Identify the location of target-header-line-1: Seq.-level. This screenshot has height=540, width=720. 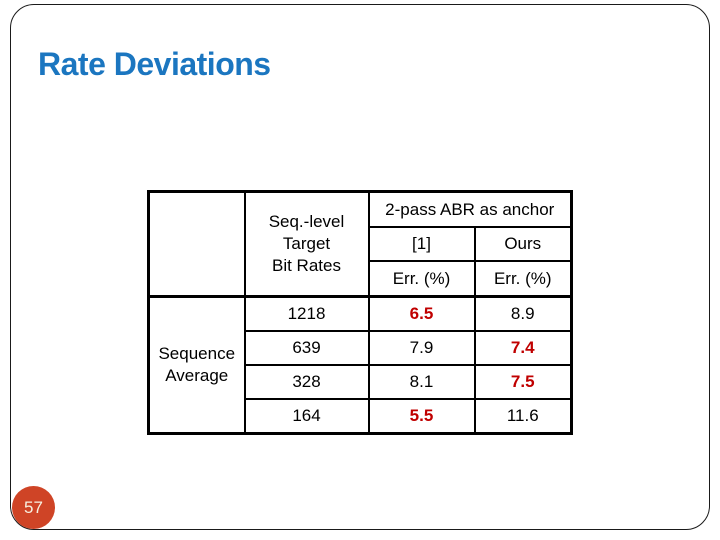
(306, 221).